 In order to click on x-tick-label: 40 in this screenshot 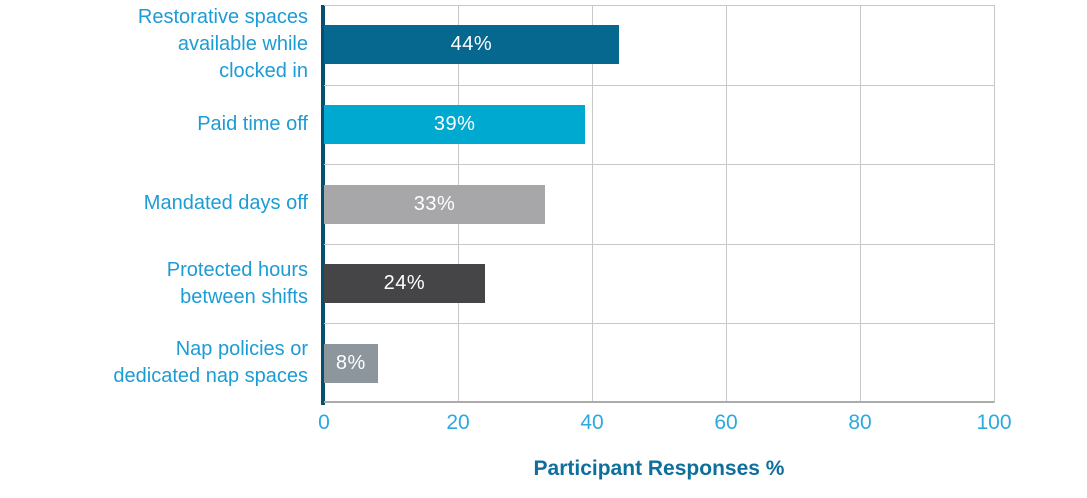, I will do `click(592, 422)`.